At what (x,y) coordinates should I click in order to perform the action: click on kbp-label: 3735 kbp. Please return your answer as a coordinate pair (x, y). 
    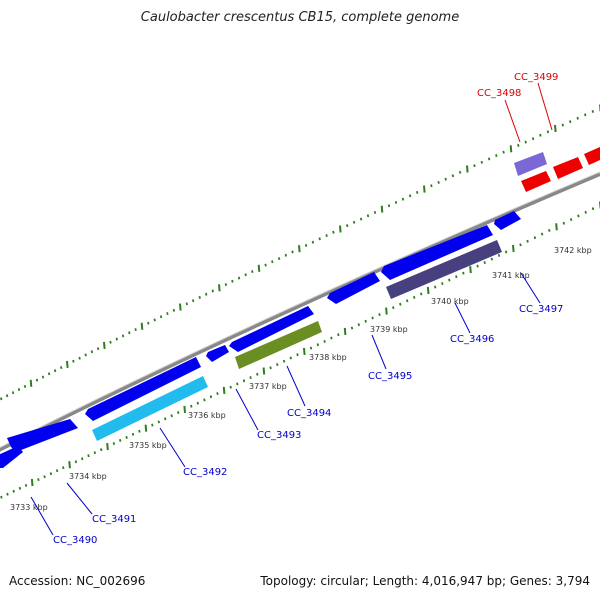
    Looking at the image, I should click on (148, 445).